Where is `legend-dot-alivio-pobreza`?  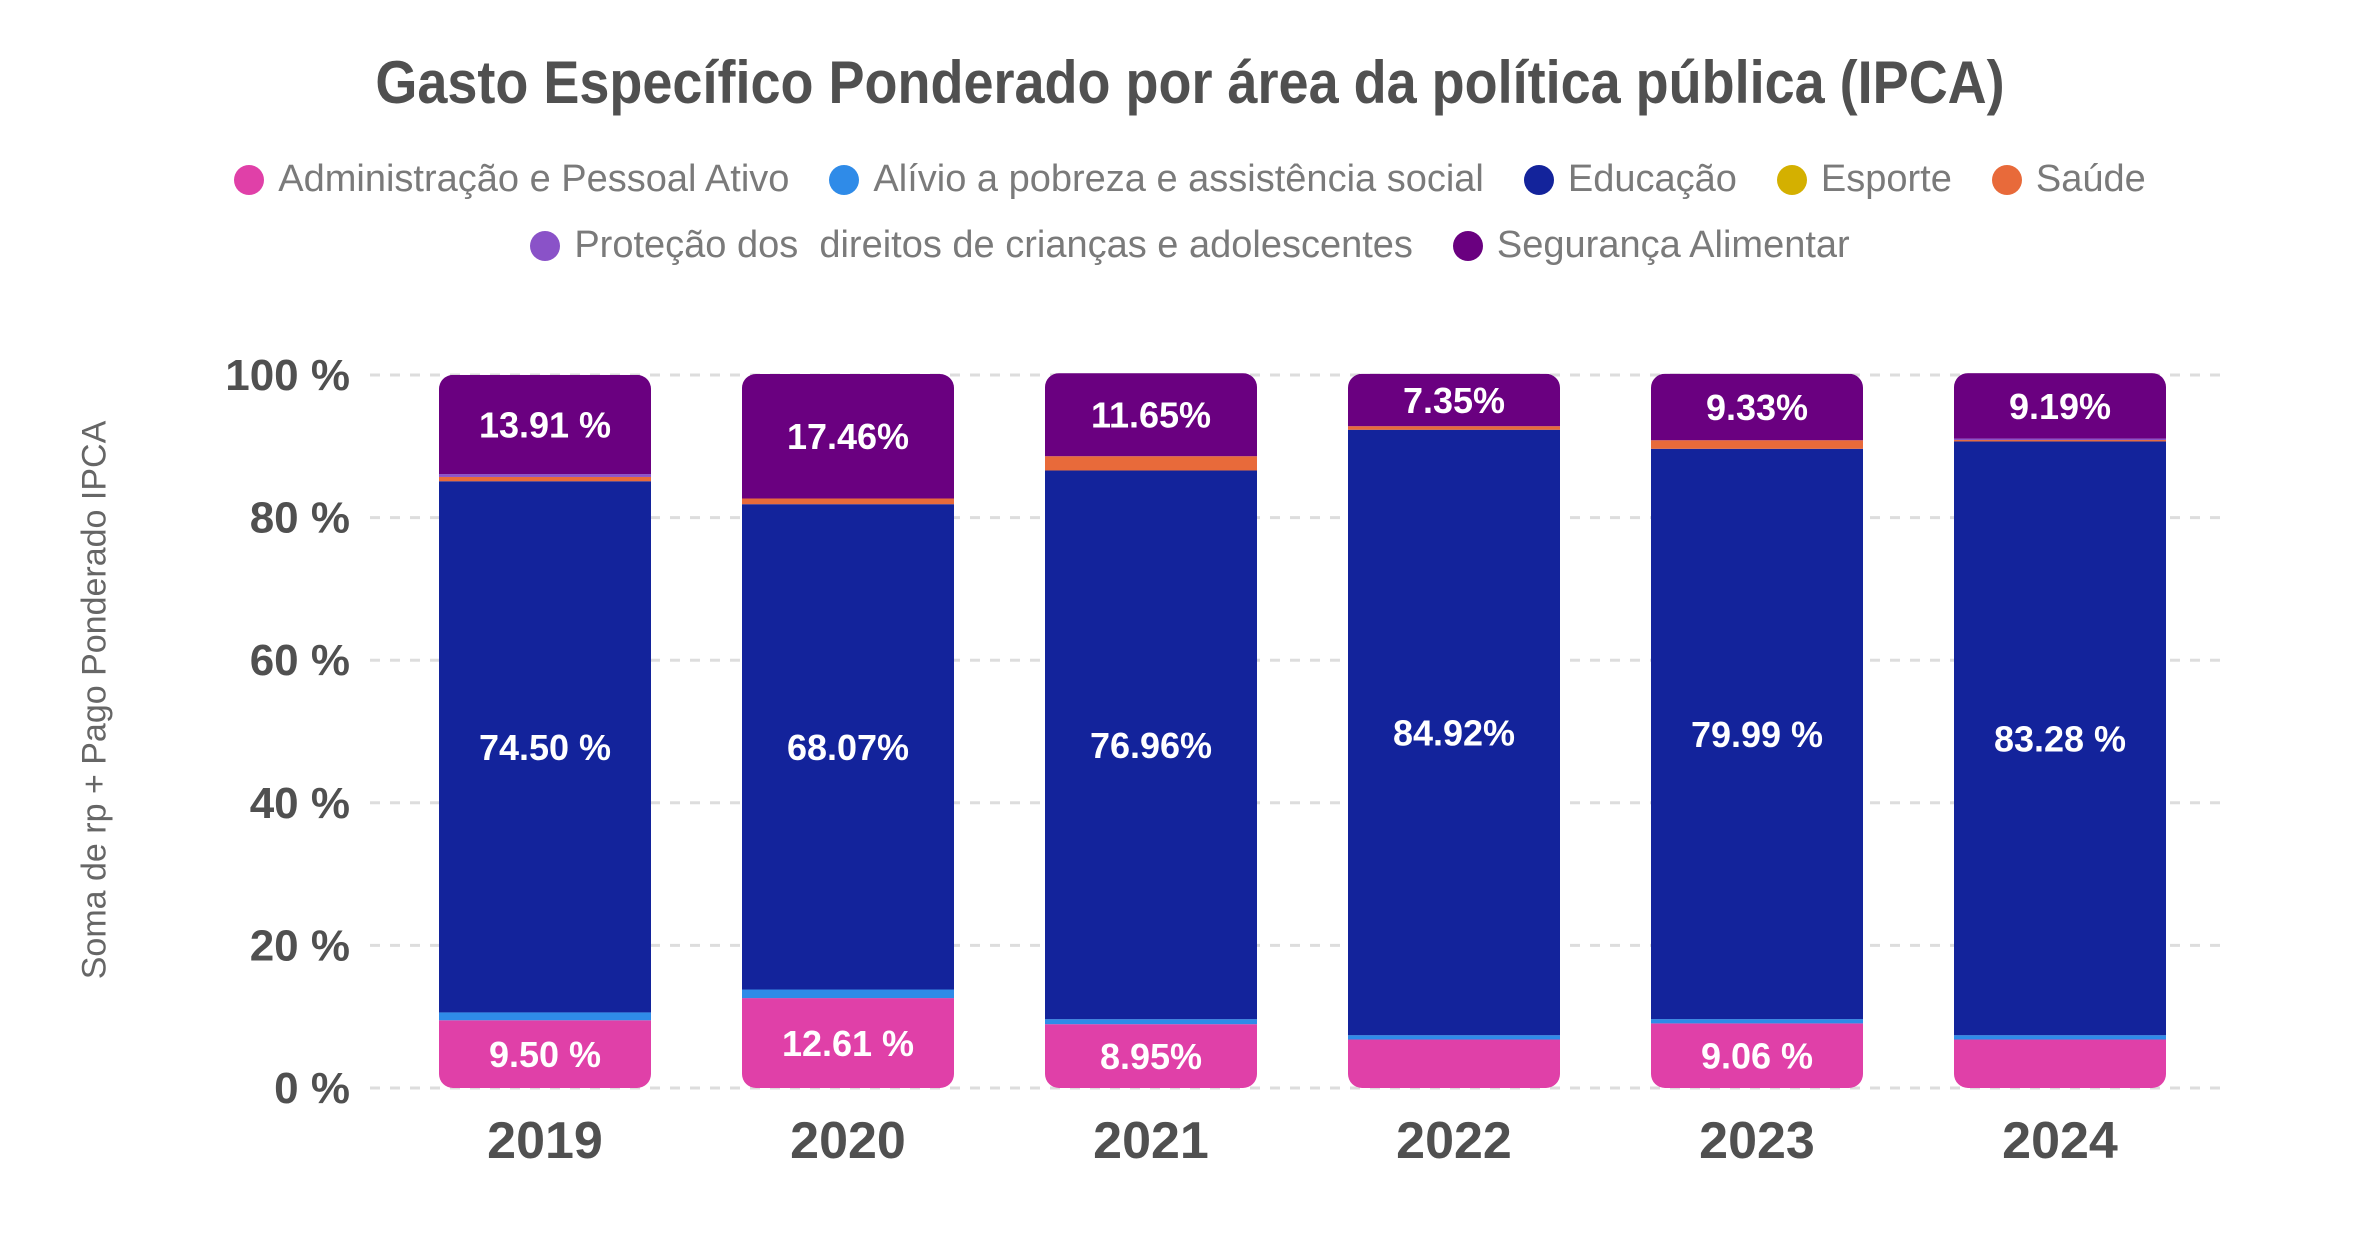
legend-dot-alivio-pobreza is located at coordinates (844, 179).